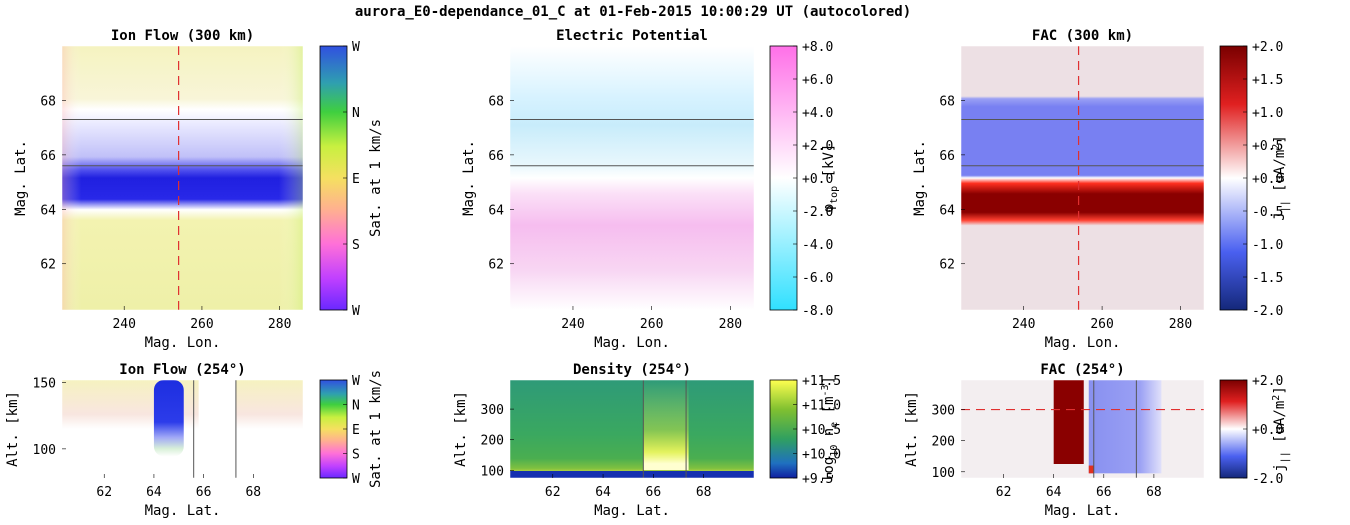  Describe the element at coordinates (1267, 113) in the screenshot. I see `chart3-colorbar-tick-label: +1.0` at that location.